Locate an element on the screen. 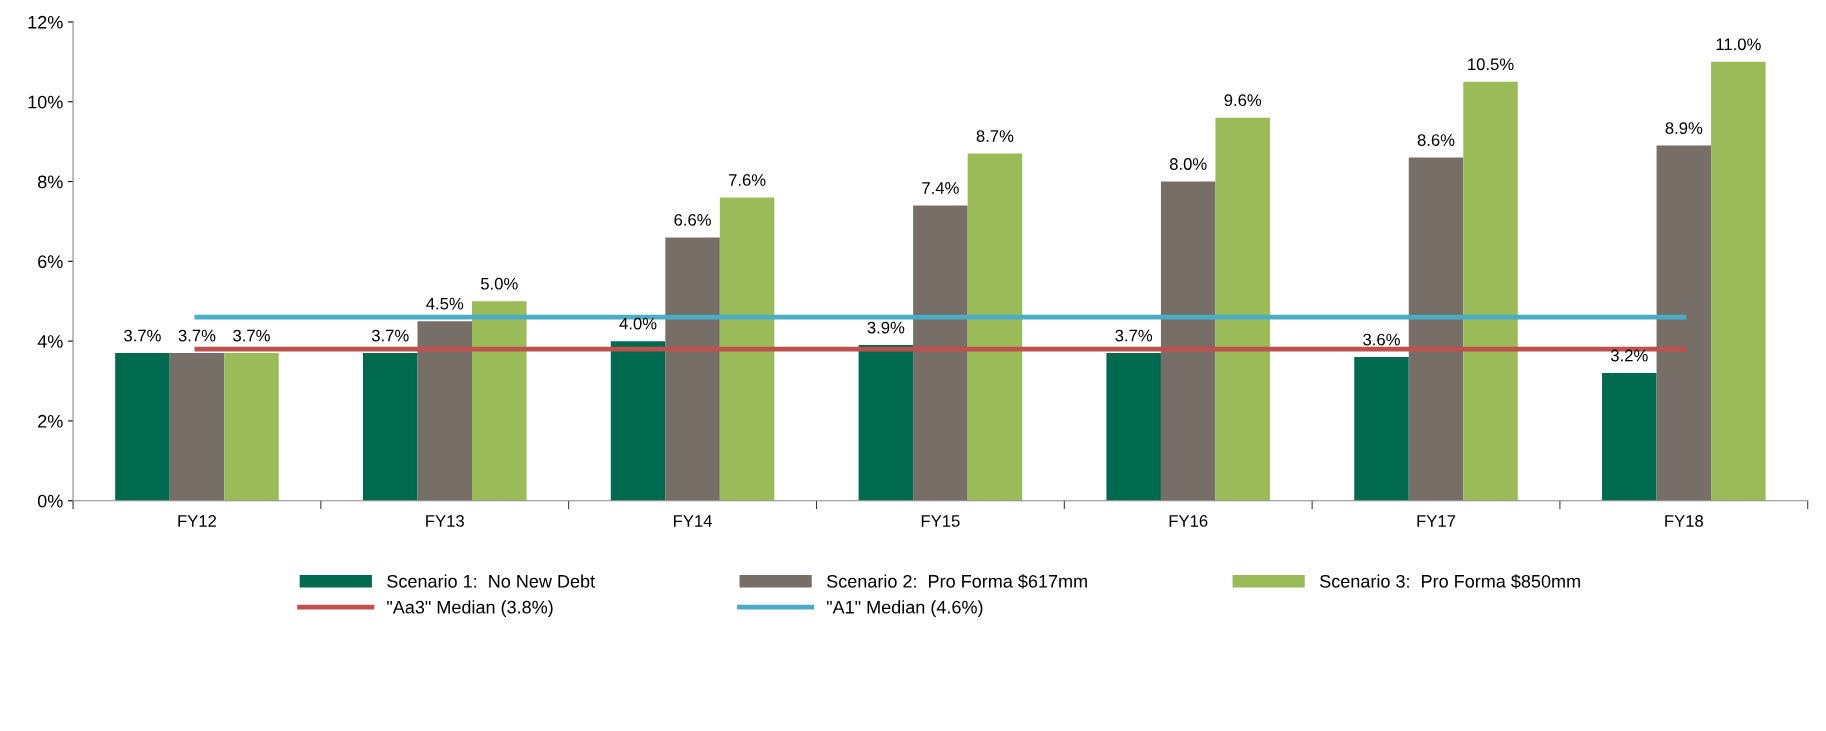 Image resolution: width=1826 pixels, height=731 pixels. data-label: 8.6% is located at coordinates (1436, 140).